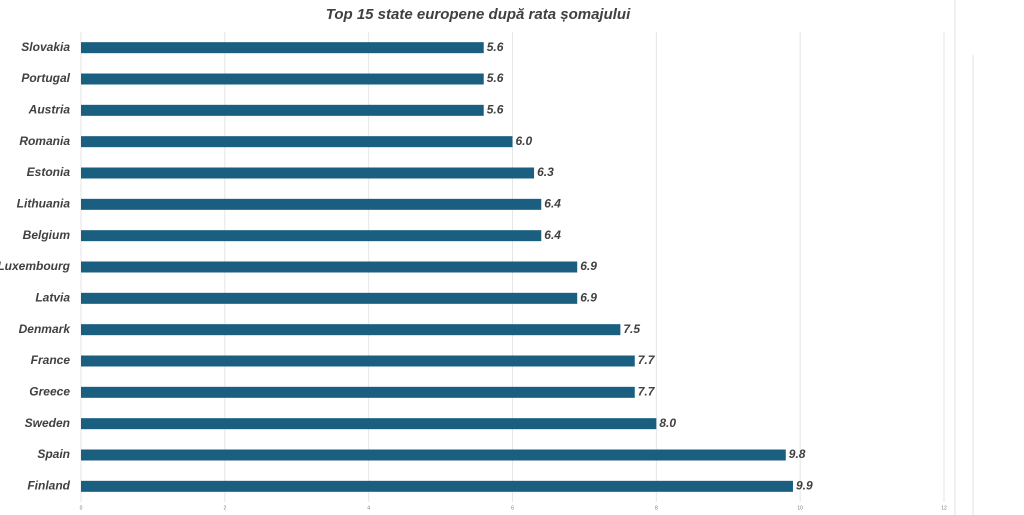  I want to click on x-tick-label: 6, so click(512, 508).